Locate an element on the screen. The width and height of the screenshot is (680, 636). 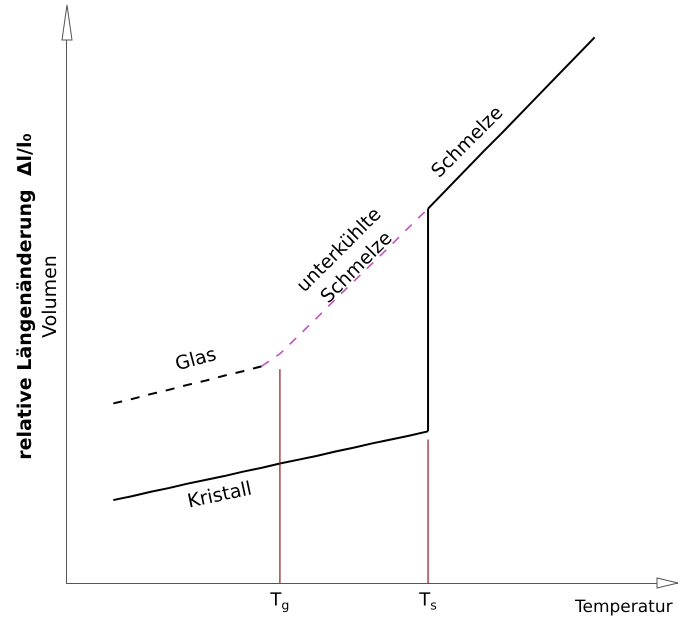
x-axis-title: Temperatur is located at coordinates (623, 607).